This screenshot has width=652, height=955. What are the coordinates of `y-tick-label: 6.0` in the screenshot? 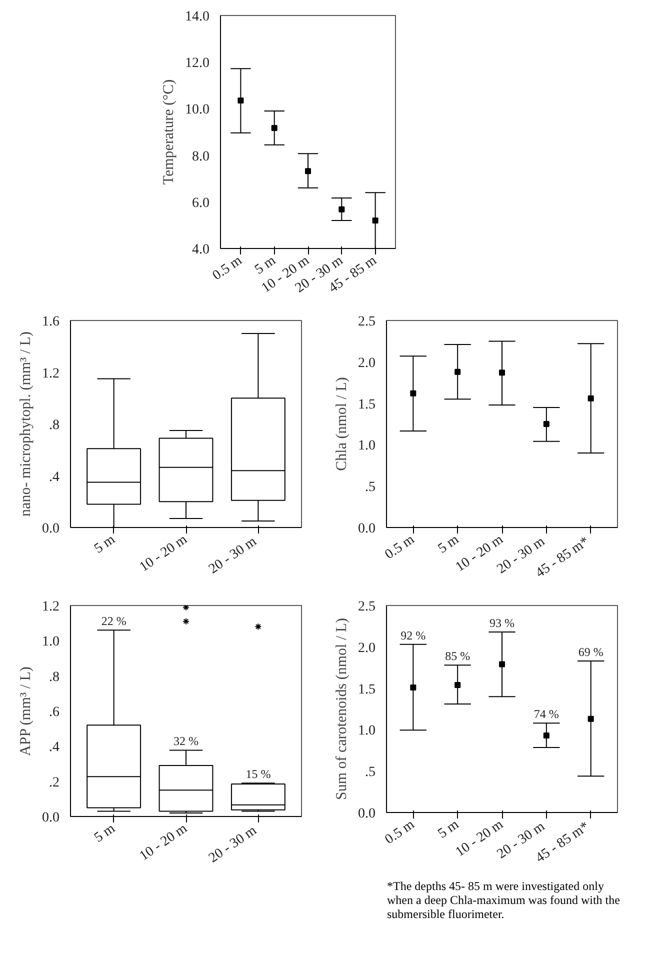 It's located at (201, 203).